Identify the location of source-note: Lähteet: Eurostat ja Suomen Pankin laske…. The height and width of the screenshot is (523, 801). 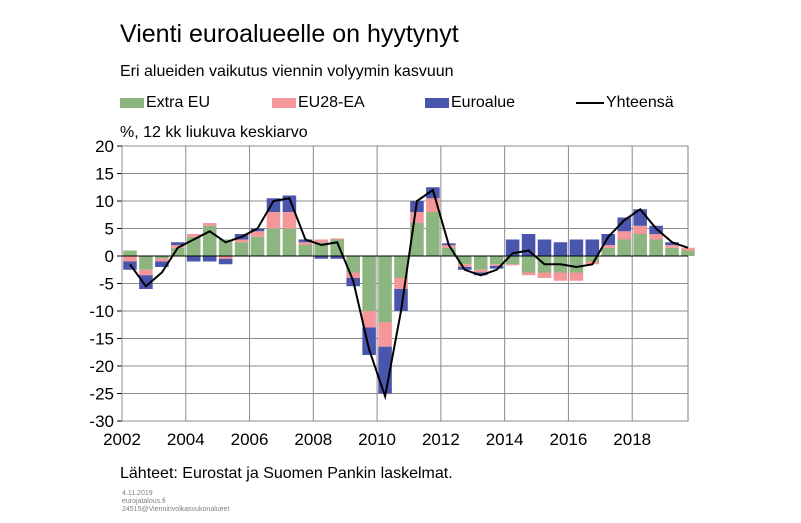
(286, 473).